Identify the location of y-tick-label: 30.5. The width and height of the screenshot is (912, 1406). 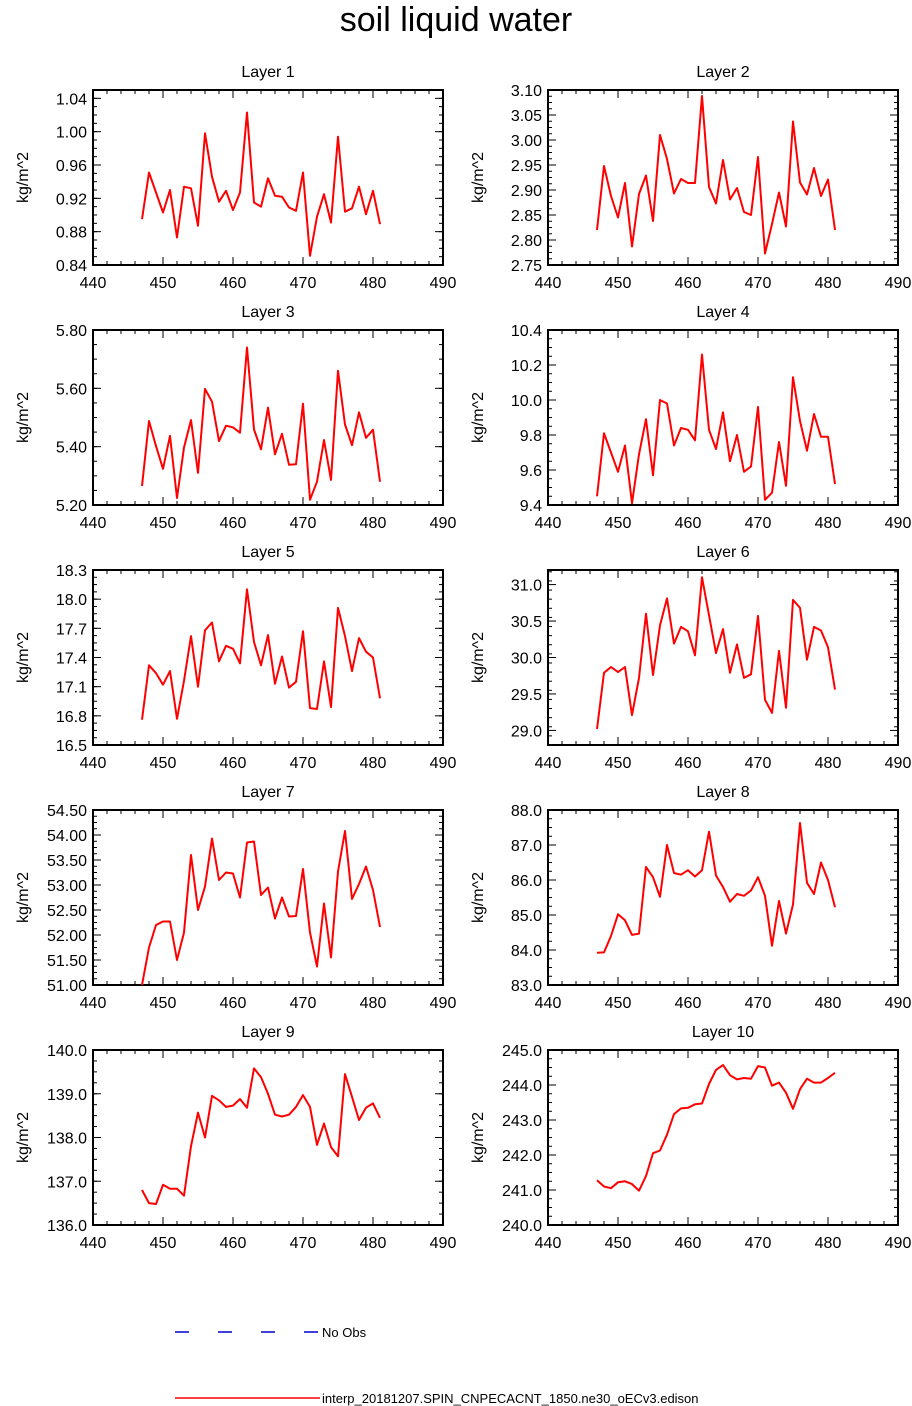
(526, 622).